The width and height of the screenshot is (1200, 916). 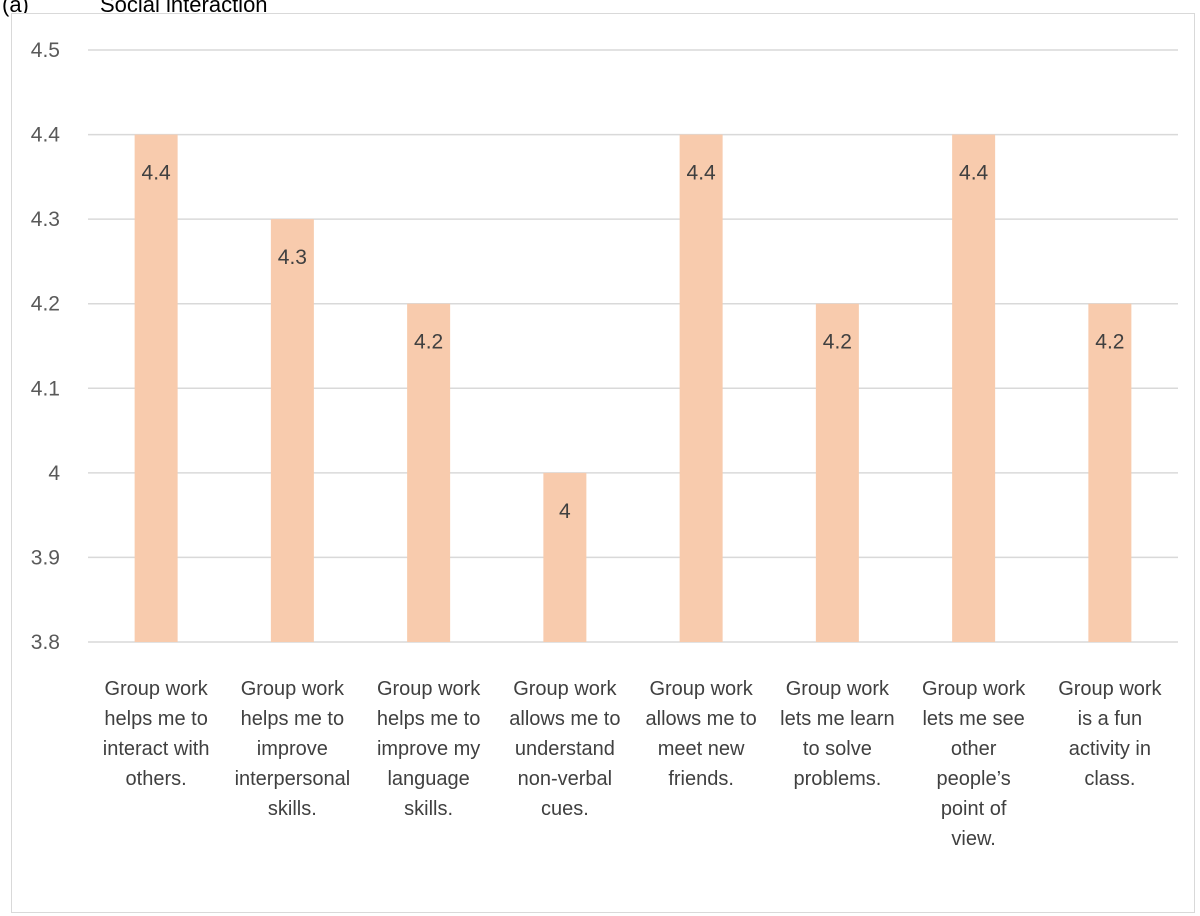 What do you see at coordinates (702, 173) in the screenshot?
I see `data-label-5: 4.4` at bounding box center [702, 173].